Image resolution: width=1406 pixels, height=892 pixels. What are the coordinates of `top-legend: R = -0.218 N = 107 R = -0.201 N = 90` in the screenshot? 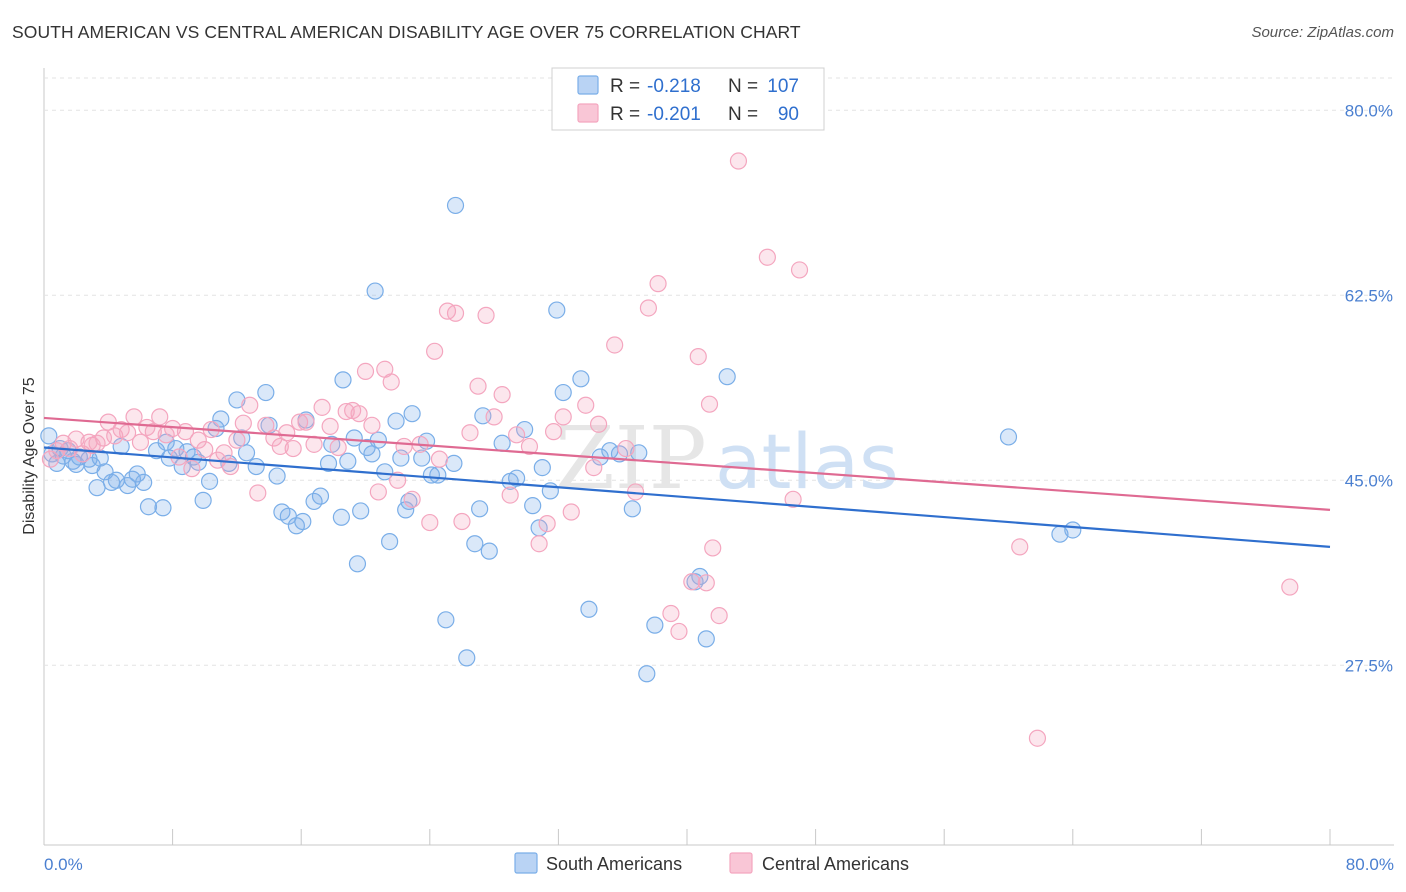 It's located at (688, 99).